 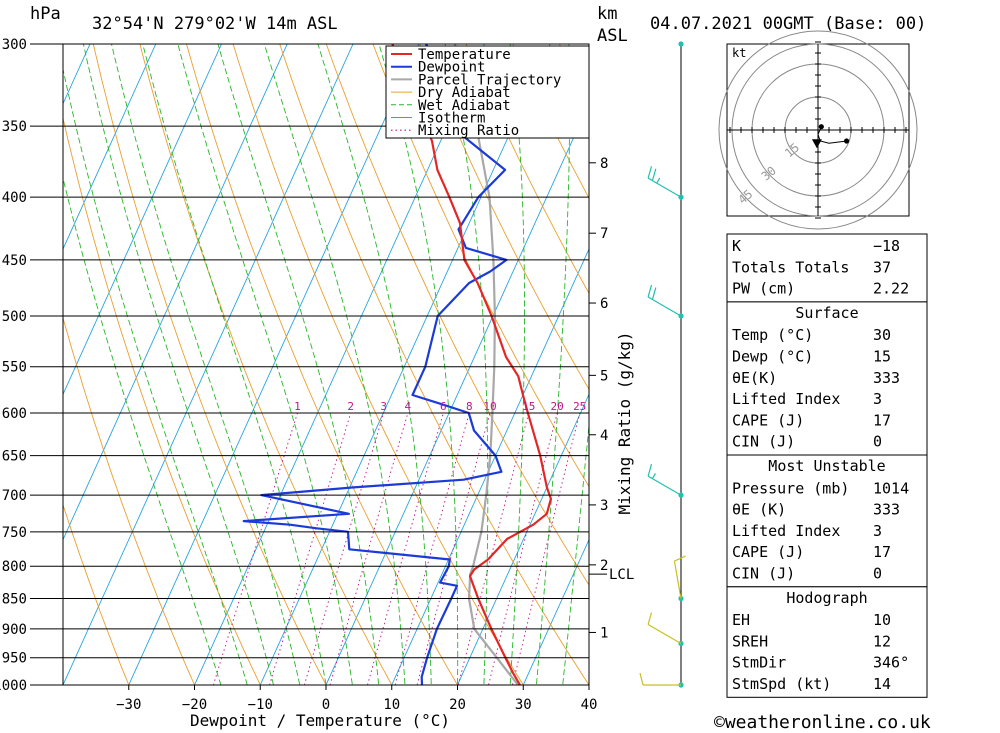 I want to click on index-label: StmSpd (kt), so click(x=781, y=684).